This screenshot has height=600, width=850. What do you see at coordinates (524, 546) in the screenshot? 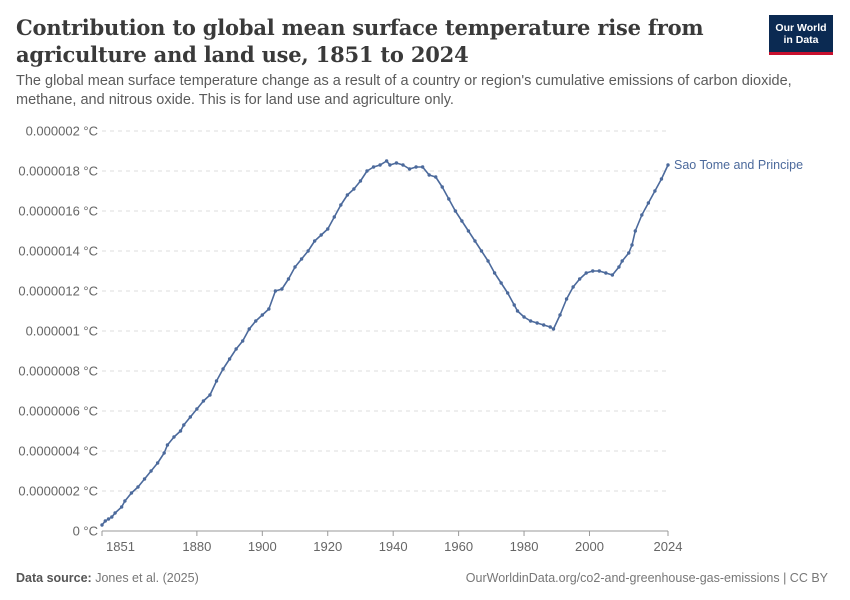
I see `x-tick-label: 1980` at bounding box center [524, 546].